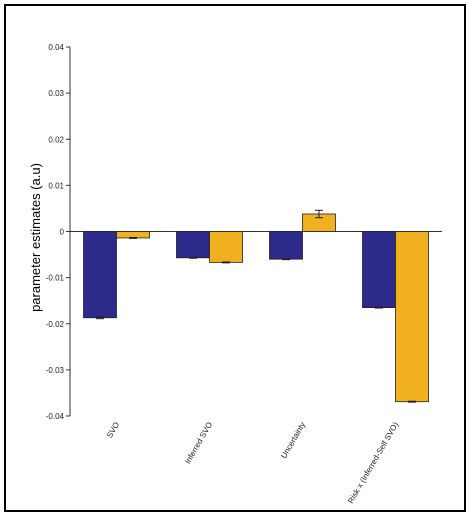 Image resolution: width=474 pixels, height=519 pixels. Describe the element at coordinates (55, 278) in the screenshot. I see `y-tick-label: -0.01` at that location.